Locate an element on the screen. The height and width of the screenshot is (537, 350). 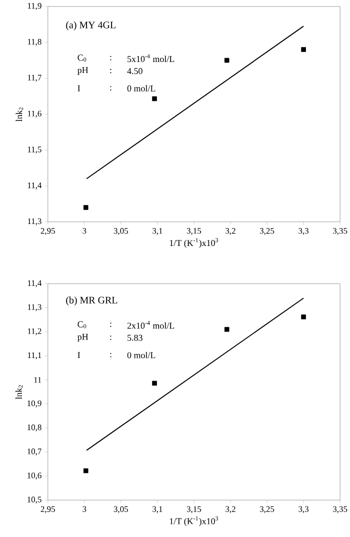
annotation: (a) MY 4GL is located at coordinates (91, 25).